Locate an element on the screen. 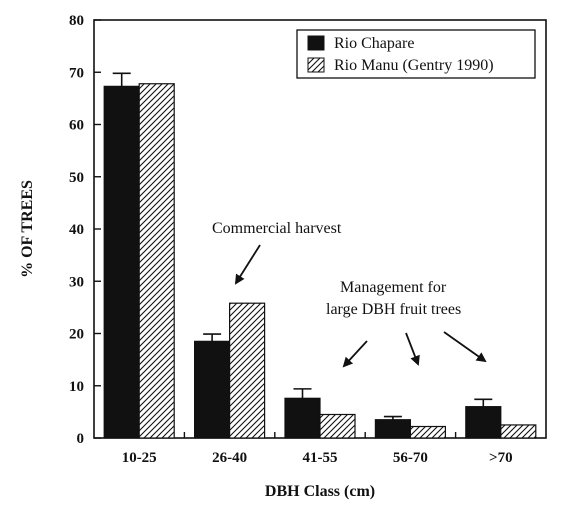 This screenshot has width=574, height=506. y-axis: 0 10 20 30 40 50 60 70 80 is located at coordinates (85, 230).